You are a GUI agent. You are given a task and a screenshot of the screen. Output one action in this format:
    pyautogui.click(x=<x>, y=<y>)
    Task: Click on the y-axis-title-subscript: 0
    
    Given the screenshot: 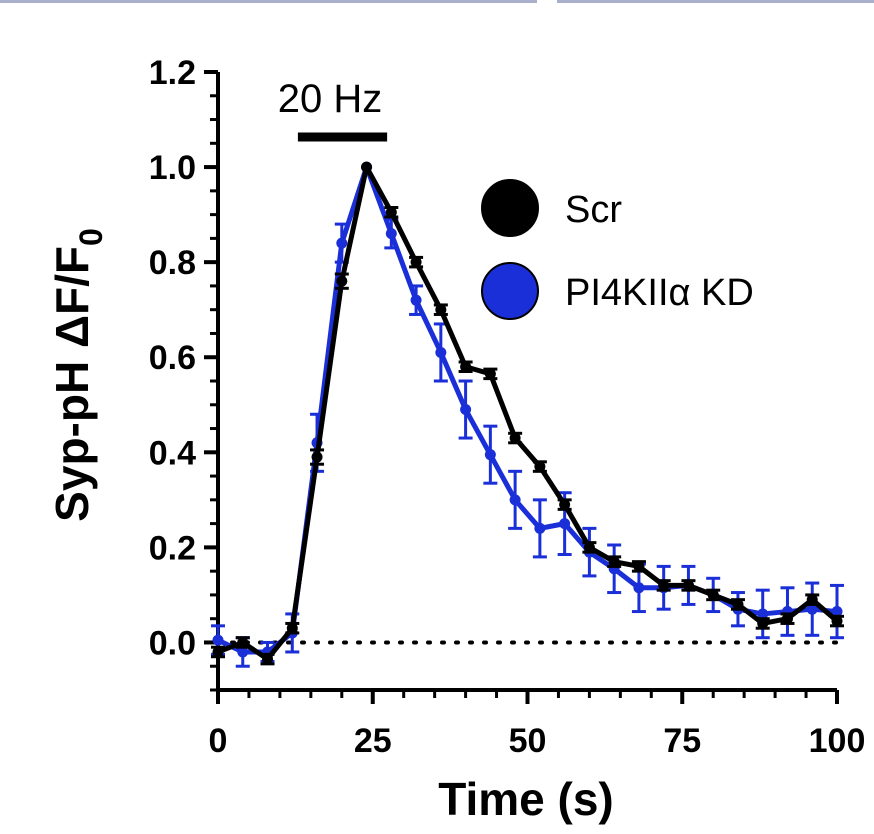 What is the action you would take?
    pyautogui.click(x=91, y=237)
    